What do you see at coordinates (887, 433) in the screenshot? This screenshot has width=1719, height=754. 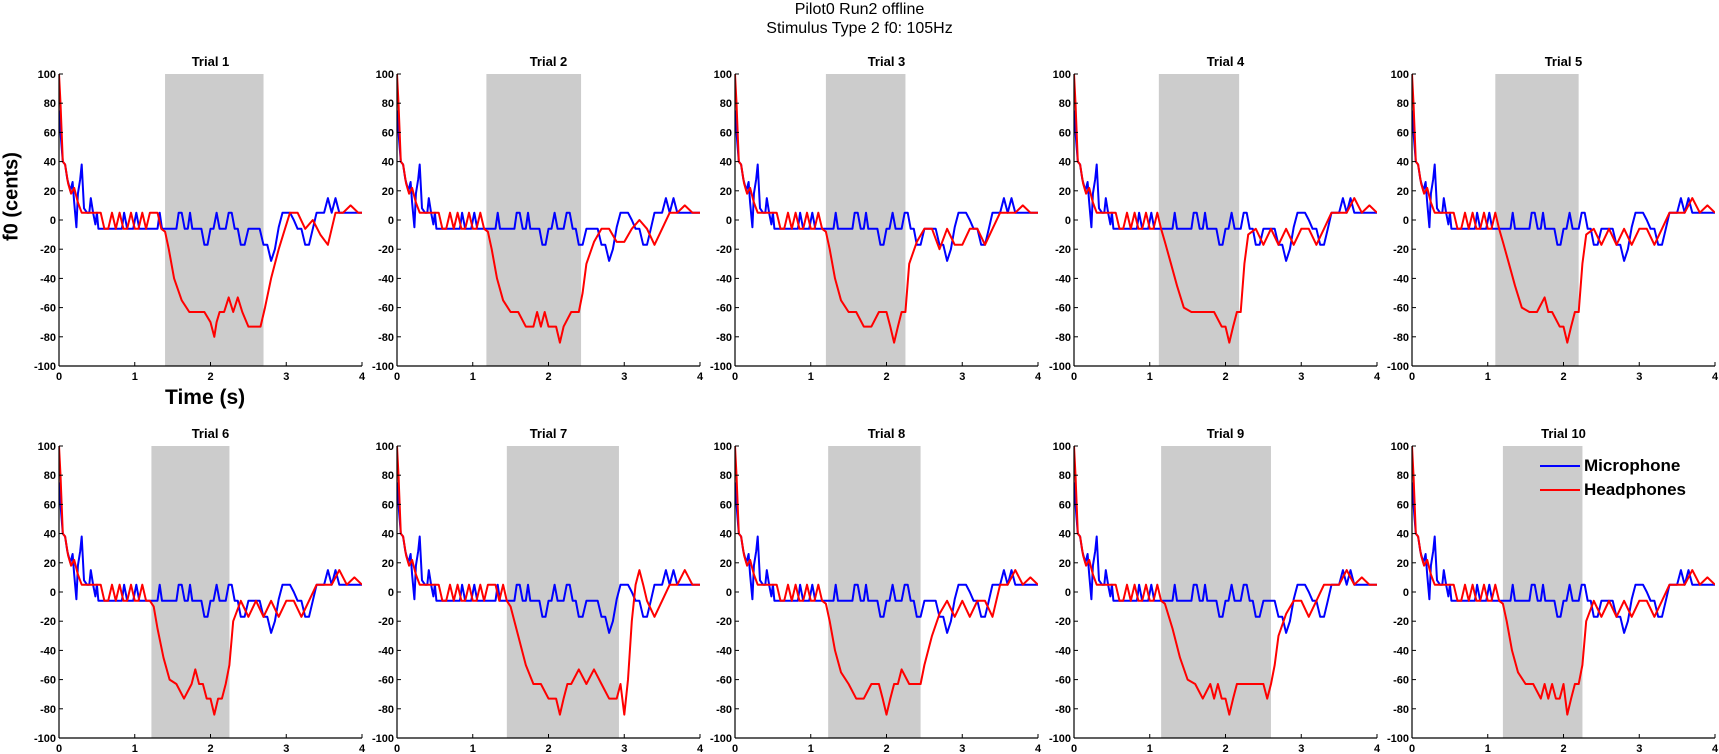 I see `panel-title: Trial 8` at bounding box center [887, 433].